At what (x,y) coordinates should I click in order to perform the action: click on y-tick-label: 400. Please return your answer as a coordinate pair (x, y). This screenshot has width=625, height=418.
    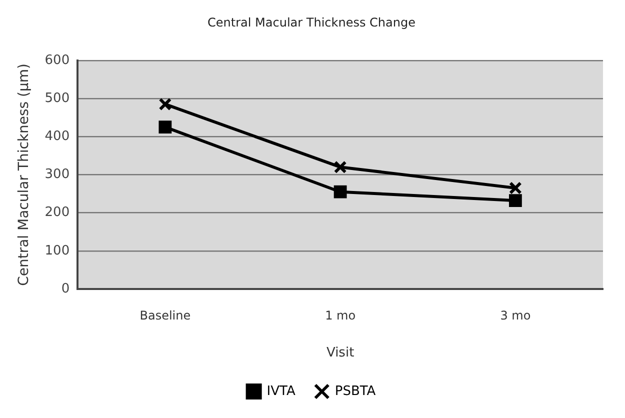
    Looking at the image, I should click on (57, 136).